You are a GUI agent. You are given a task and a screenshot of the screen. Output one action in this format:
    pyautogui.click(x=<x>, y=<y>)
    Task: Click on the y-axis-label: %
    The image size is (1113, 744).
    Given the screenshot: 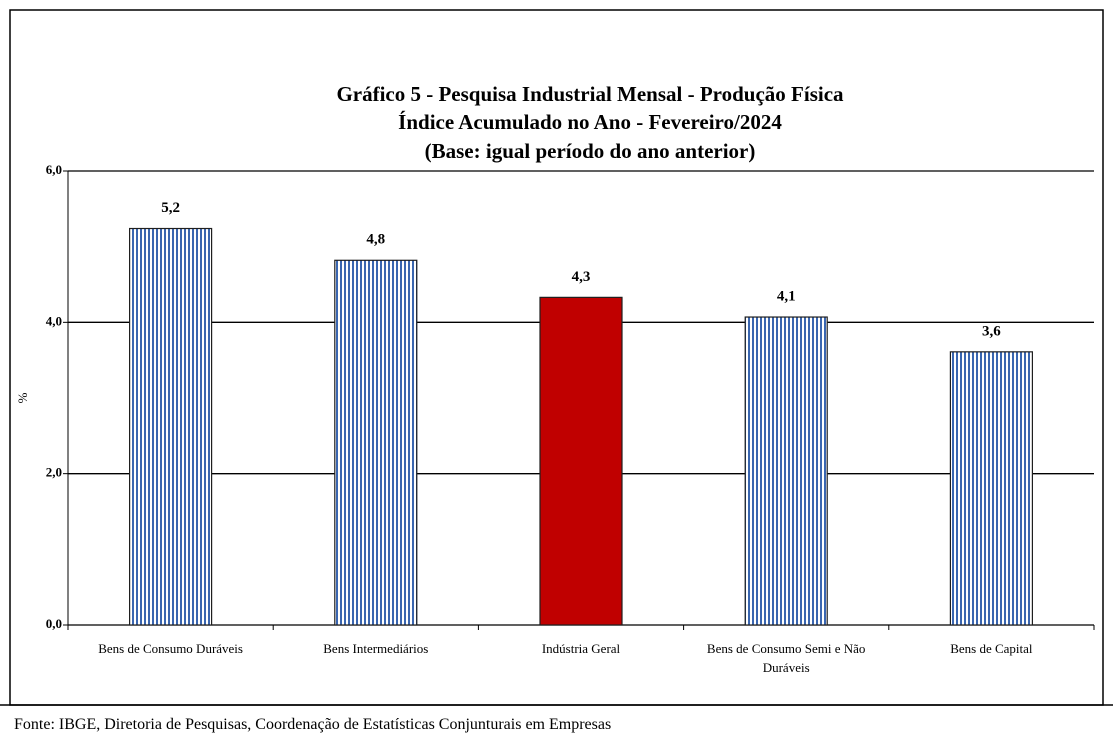 What is the action you would take?
    pyautogui.click(x=22, y=397)
    